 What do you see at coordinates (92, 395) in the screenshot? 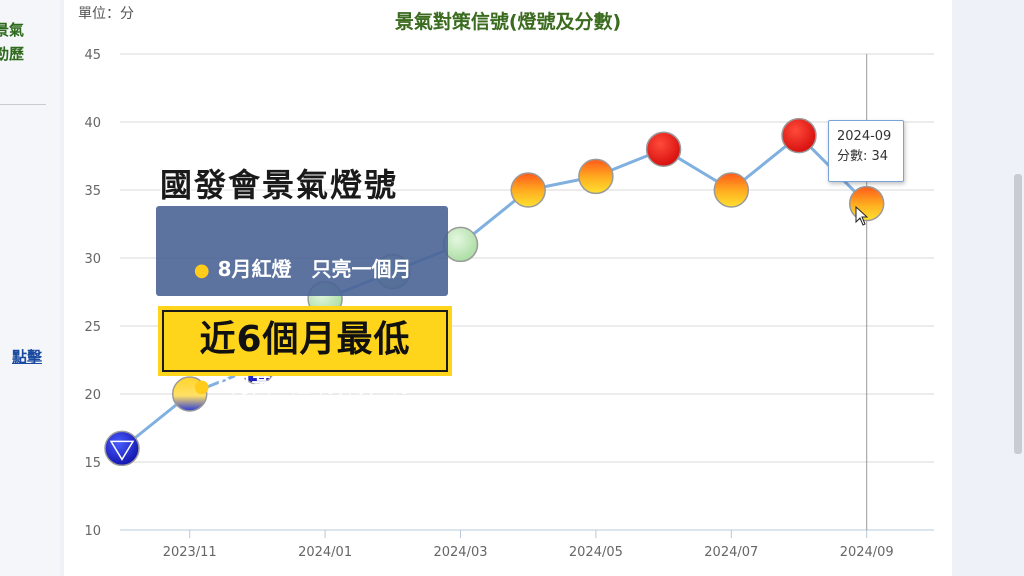
I see `y-tick-label: 20` at bounding box center [92, 395].